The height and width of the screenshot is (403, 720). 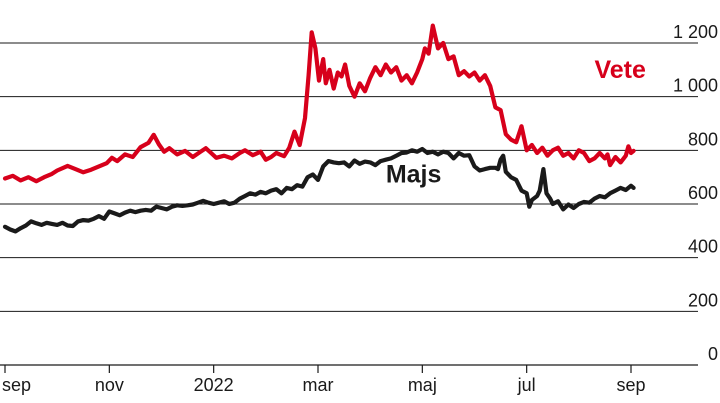 I want to click on y-tick-label: 1 200, so click(x=695, y=32).